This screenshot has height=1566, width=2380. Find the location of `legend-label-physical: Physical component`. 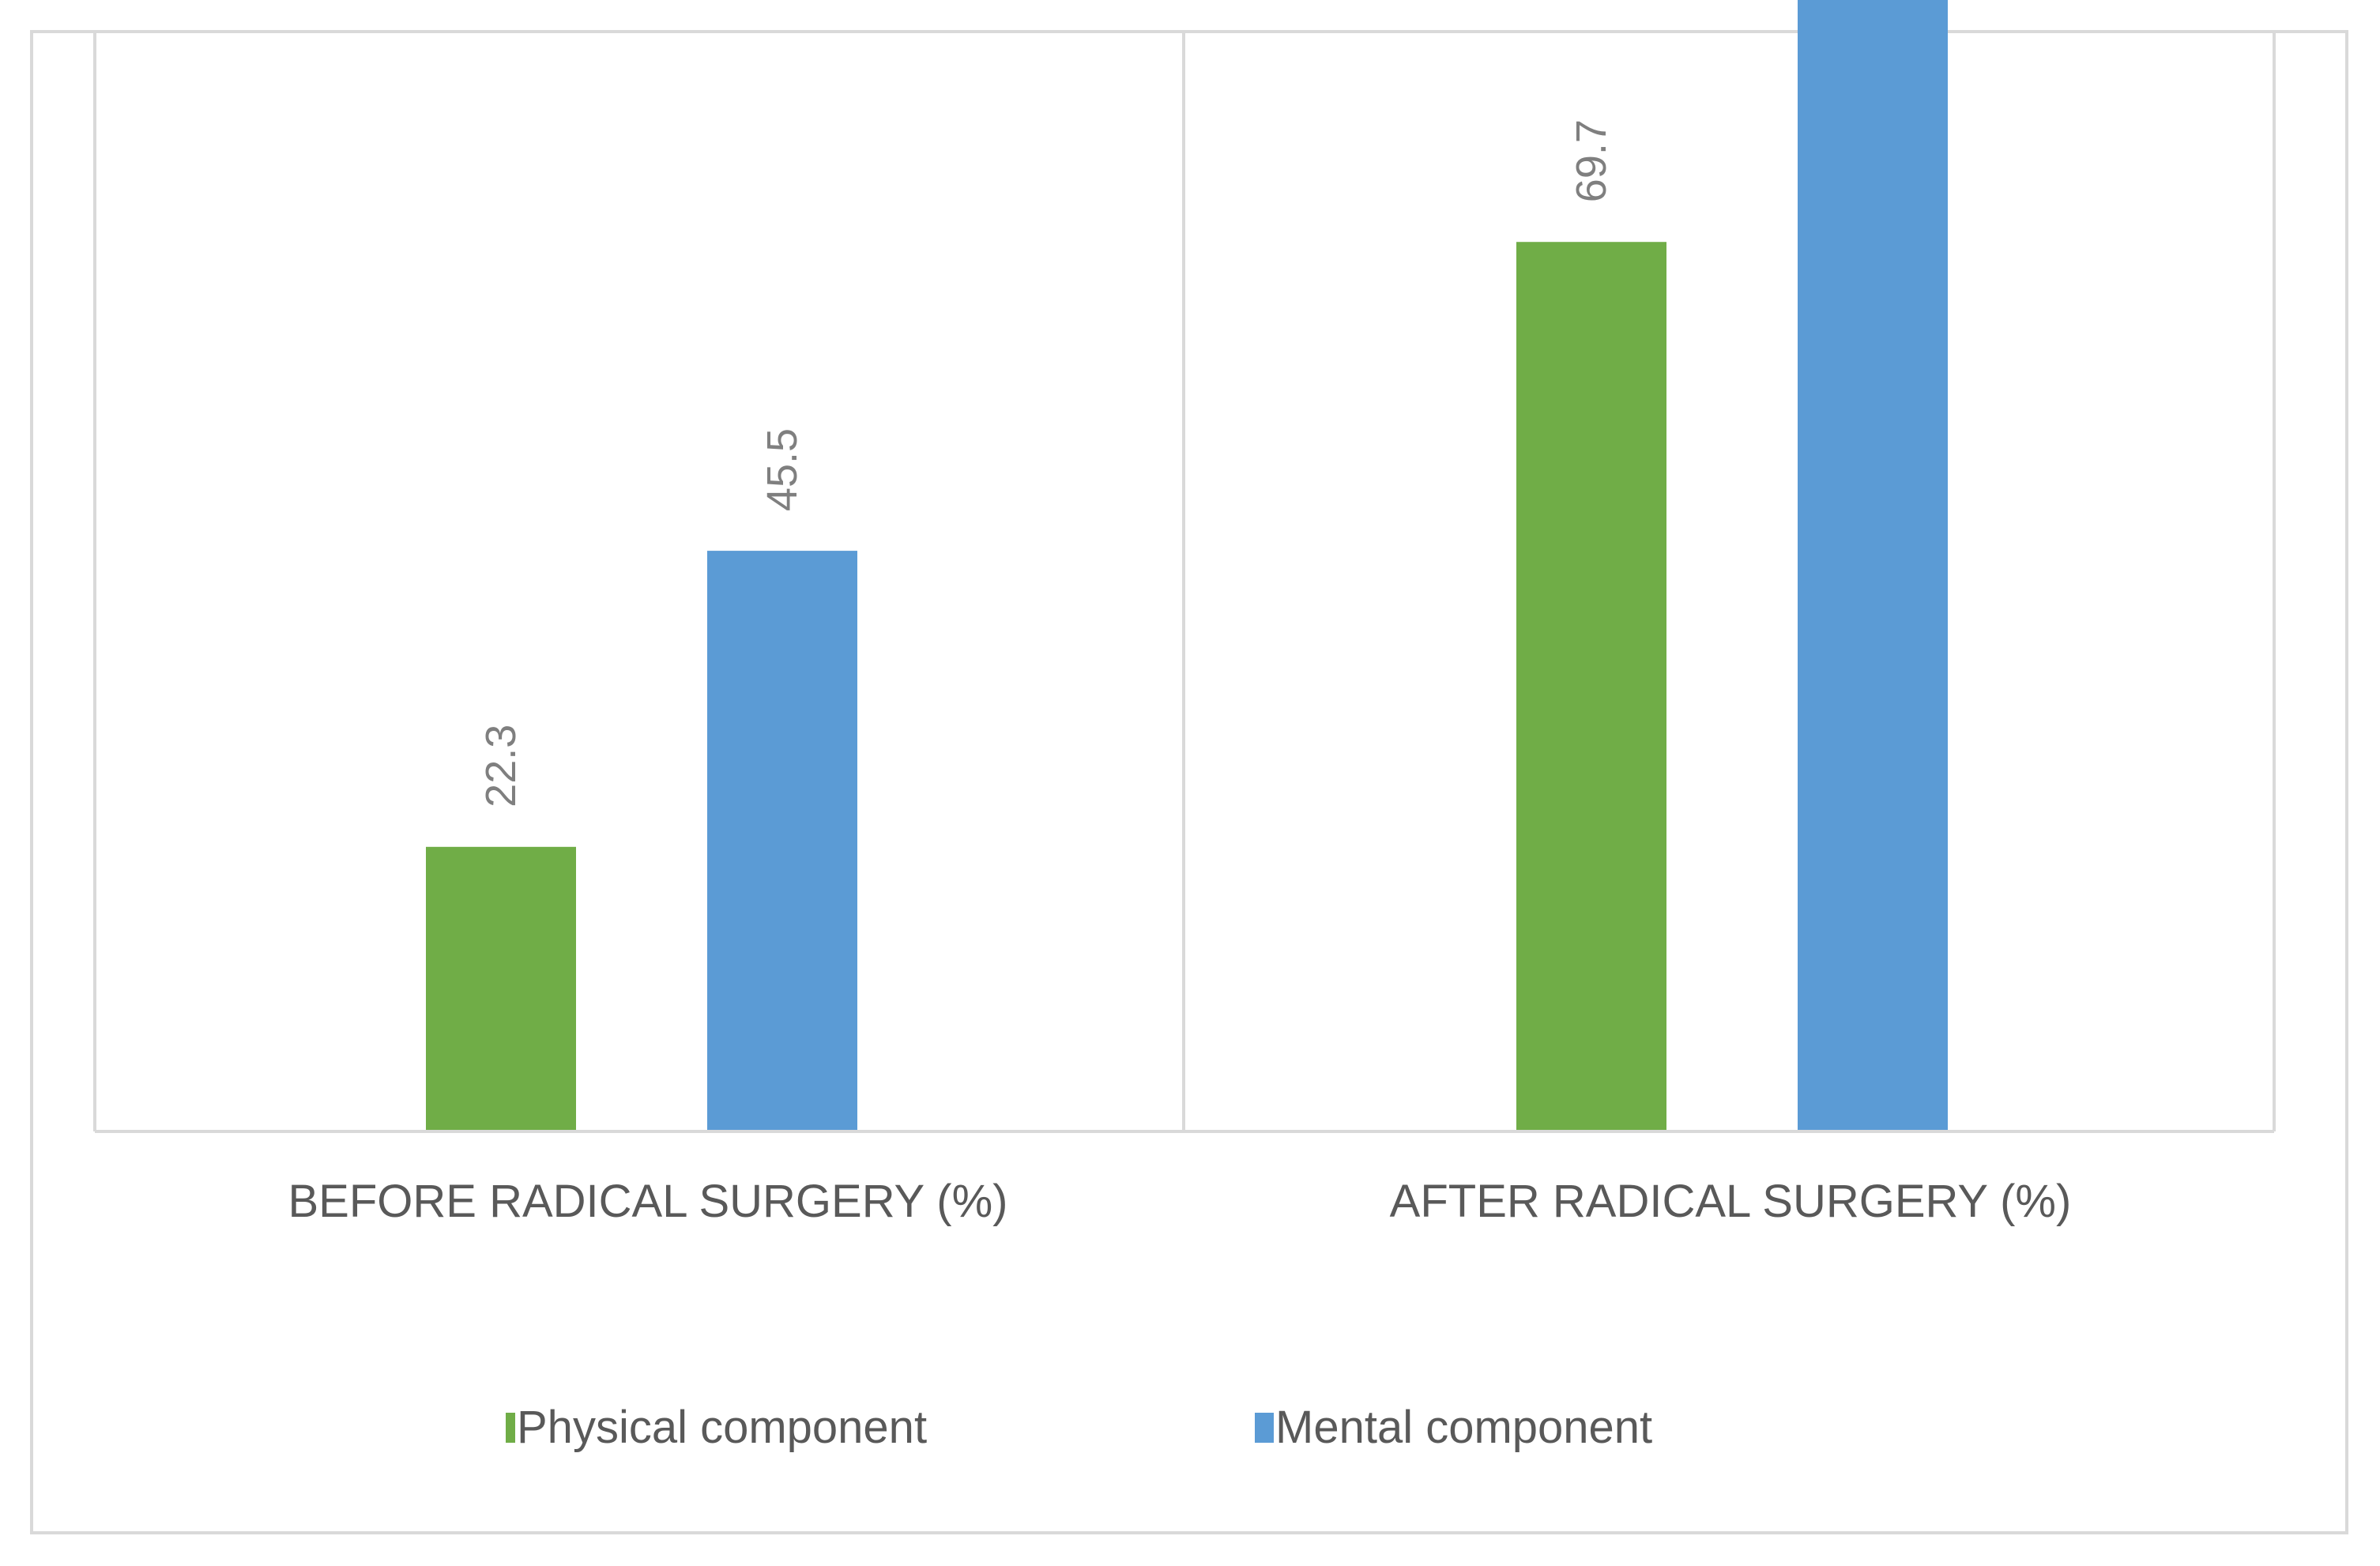

legend-label-physical: Physical component is located at coordinates (722, 1427).